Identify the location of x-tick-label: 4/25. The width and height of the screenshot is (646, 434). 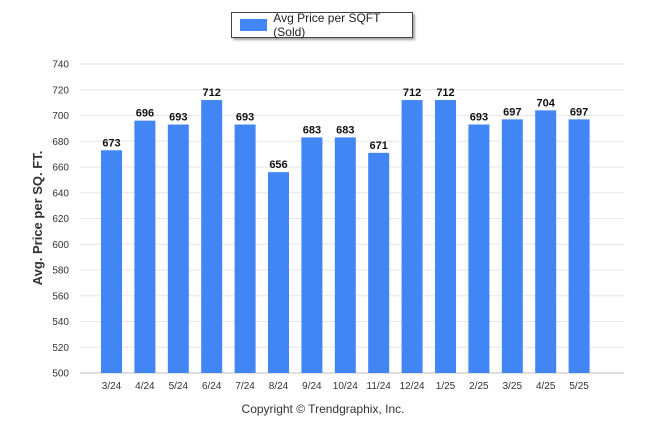
(546, 386).